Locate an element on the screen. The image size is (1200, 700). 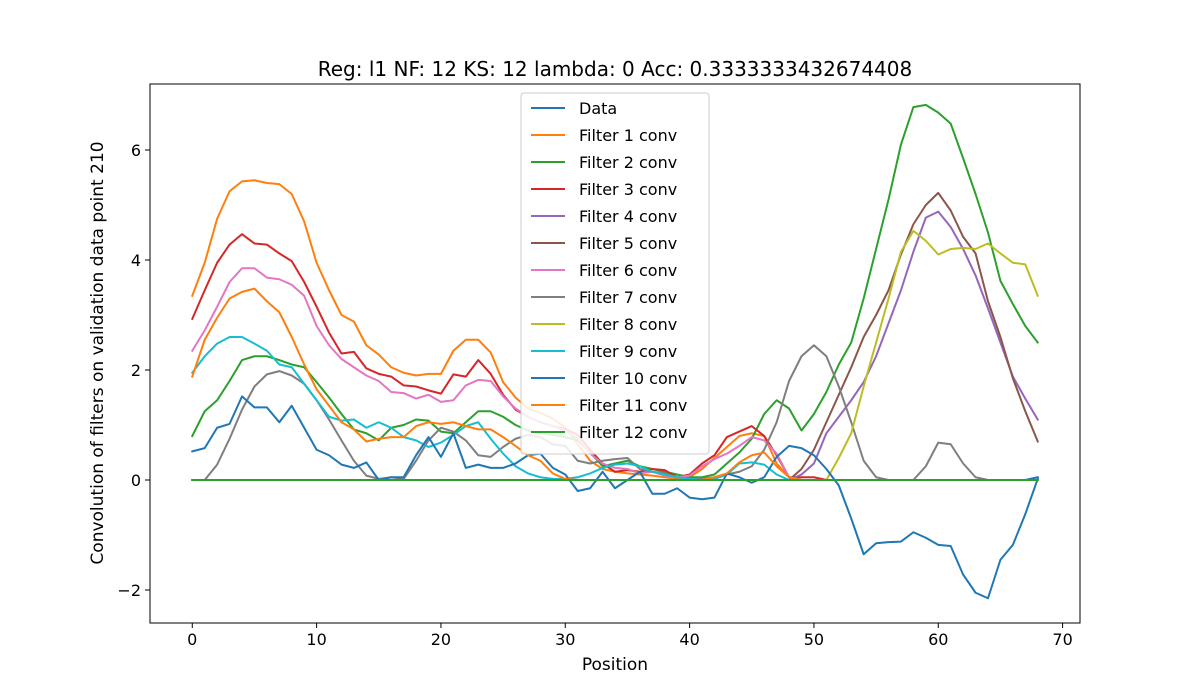
y-tick-label: 4 is located at coordinates (136, 260).